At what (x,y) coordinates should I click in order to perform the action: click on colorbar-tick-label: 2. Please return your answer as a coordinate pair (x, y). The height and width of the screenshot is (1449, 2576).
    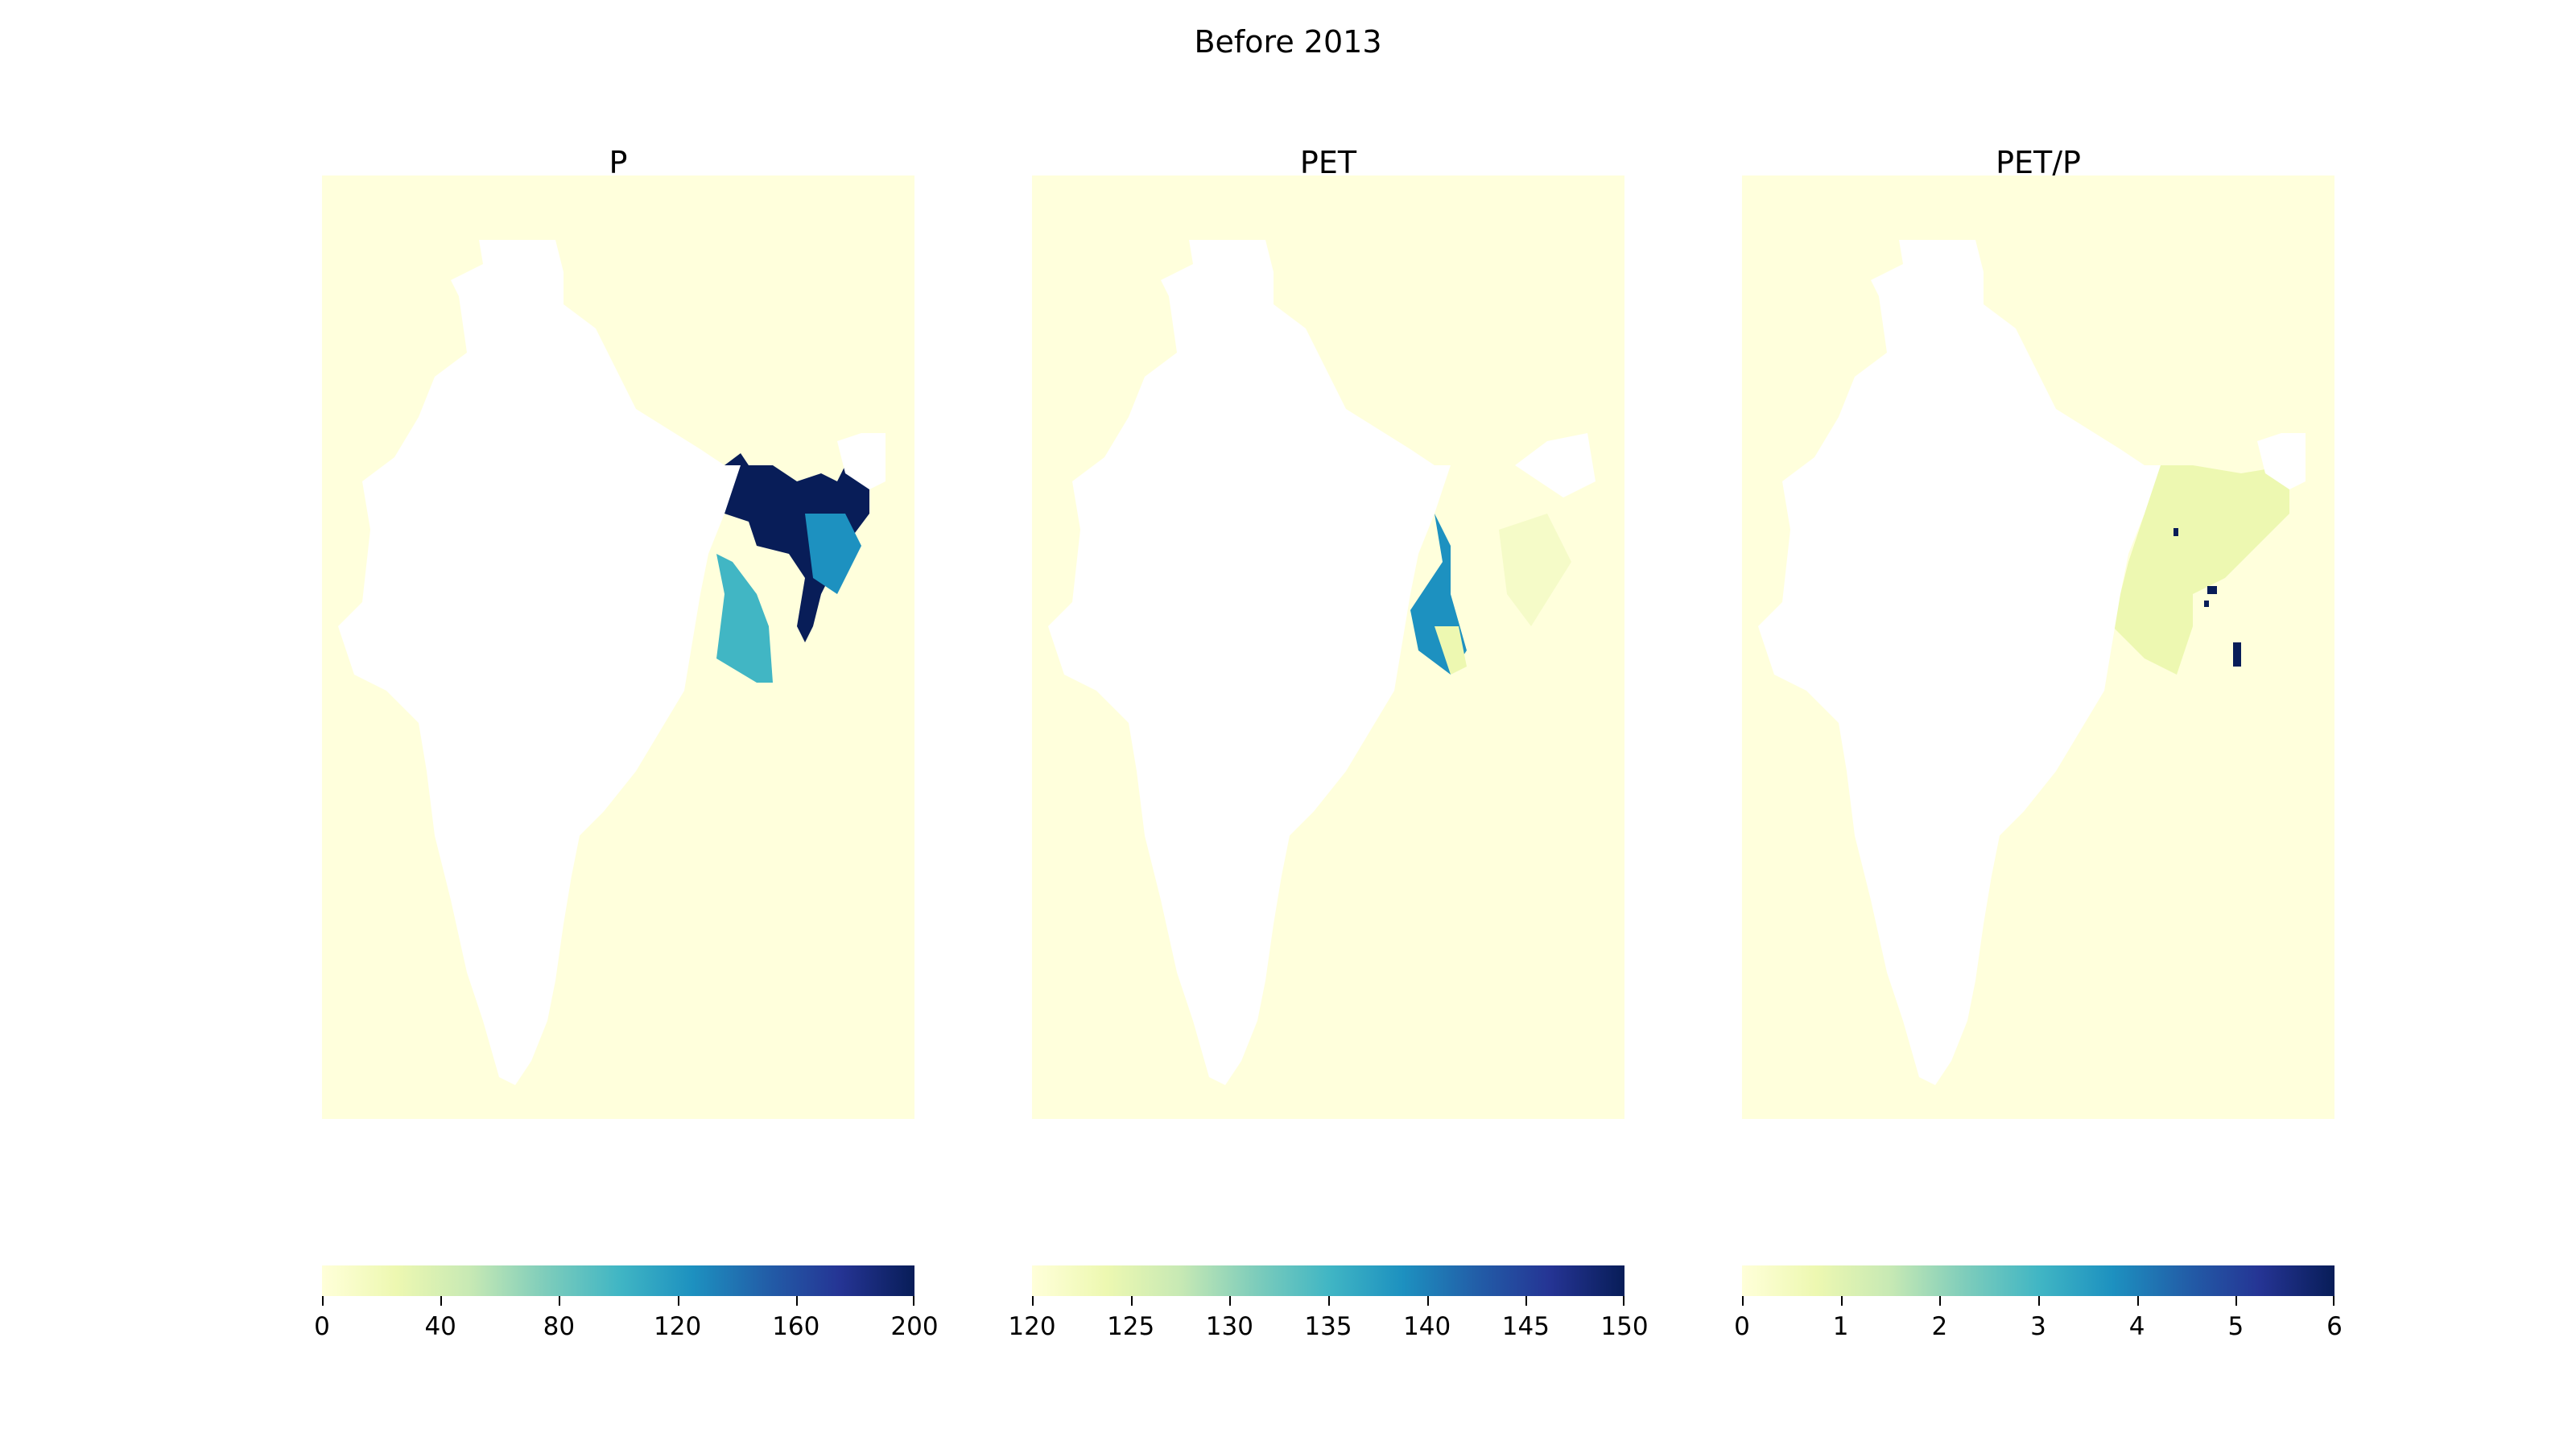
    Looking at the image, I should click on (1939, 1326).